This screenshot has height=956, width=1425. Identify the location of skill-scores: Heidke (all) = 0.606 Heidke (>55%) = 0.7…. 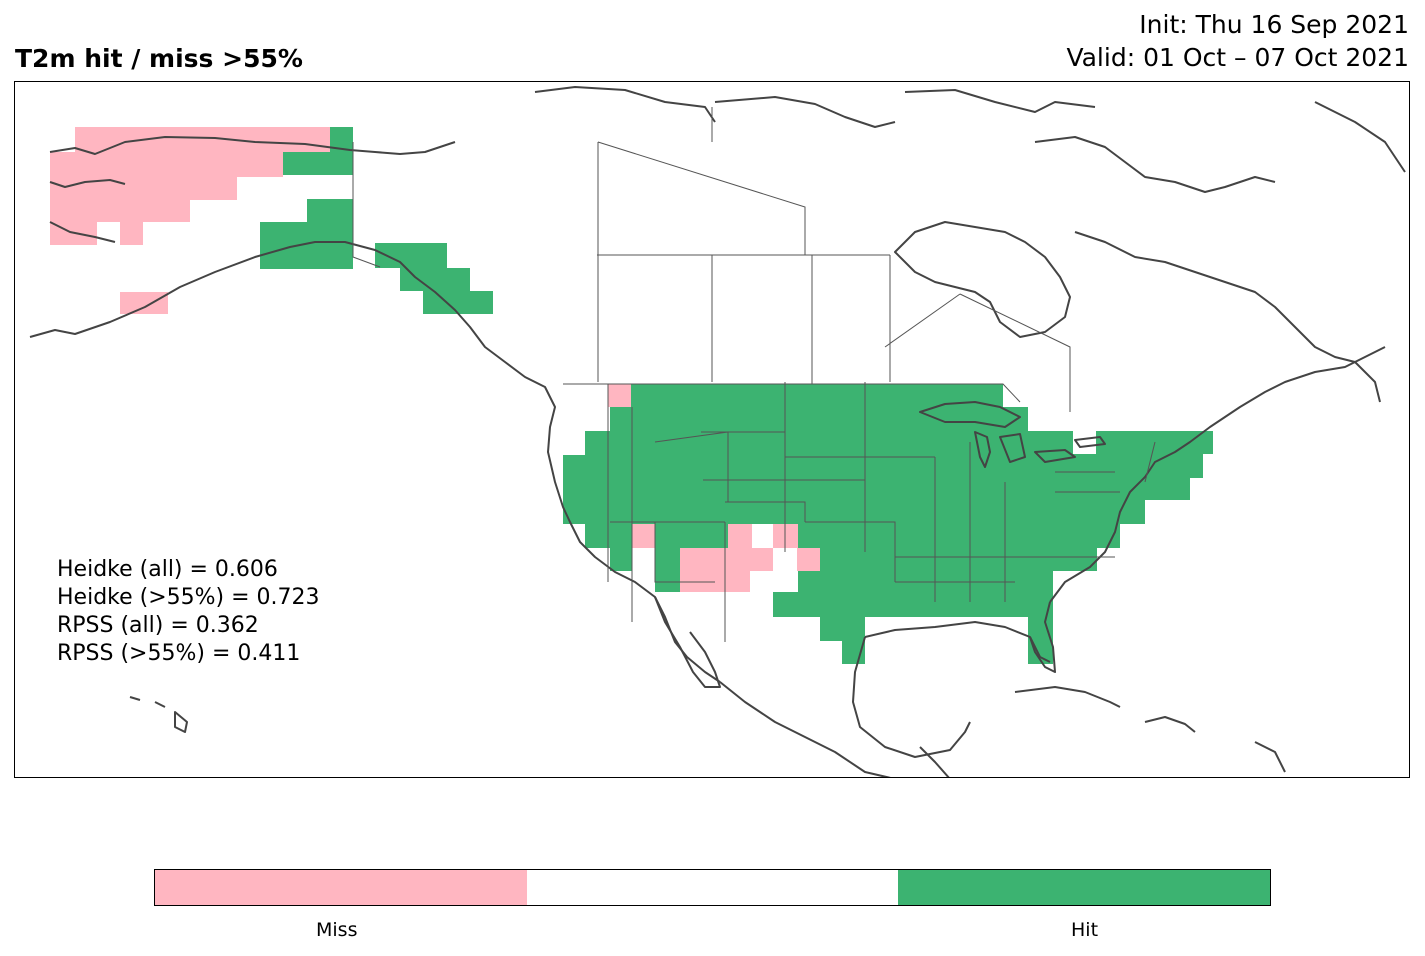
(188, 612).